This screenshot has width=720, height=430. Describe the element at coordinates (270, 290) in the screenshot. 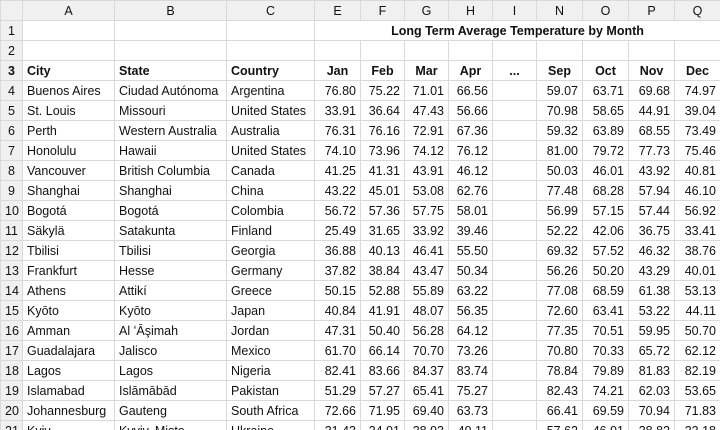

I see `cell: Greece` at that location.